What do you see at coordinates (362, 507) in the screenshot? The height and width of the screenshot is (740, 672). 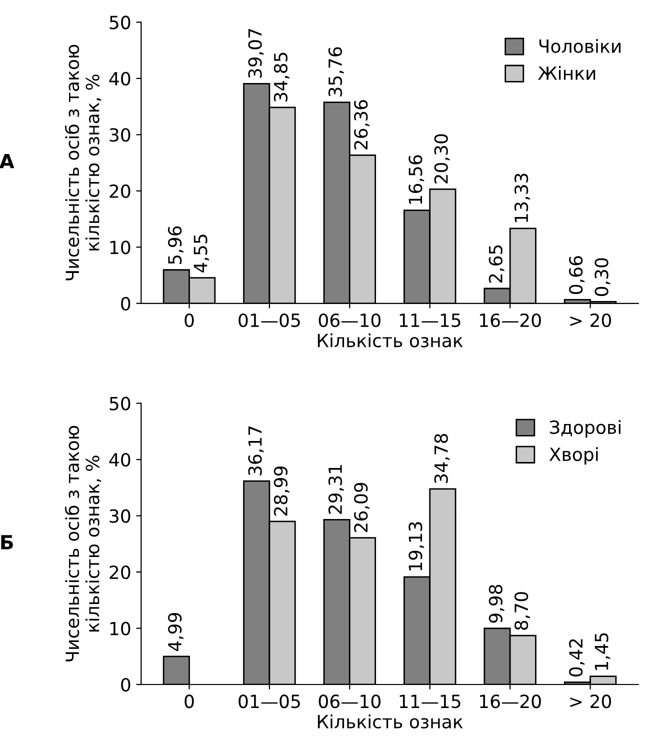 I see `data-label: 26,09` at bounding box center [362, 507].